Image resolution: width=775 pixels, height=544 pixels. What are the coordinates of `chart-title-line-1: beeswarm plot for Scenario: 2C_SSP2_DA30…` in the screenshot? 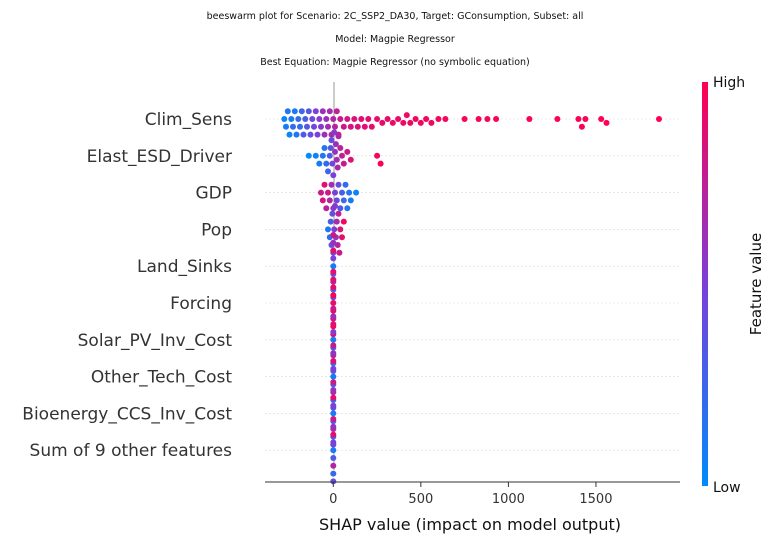 It's located at (395, 16).